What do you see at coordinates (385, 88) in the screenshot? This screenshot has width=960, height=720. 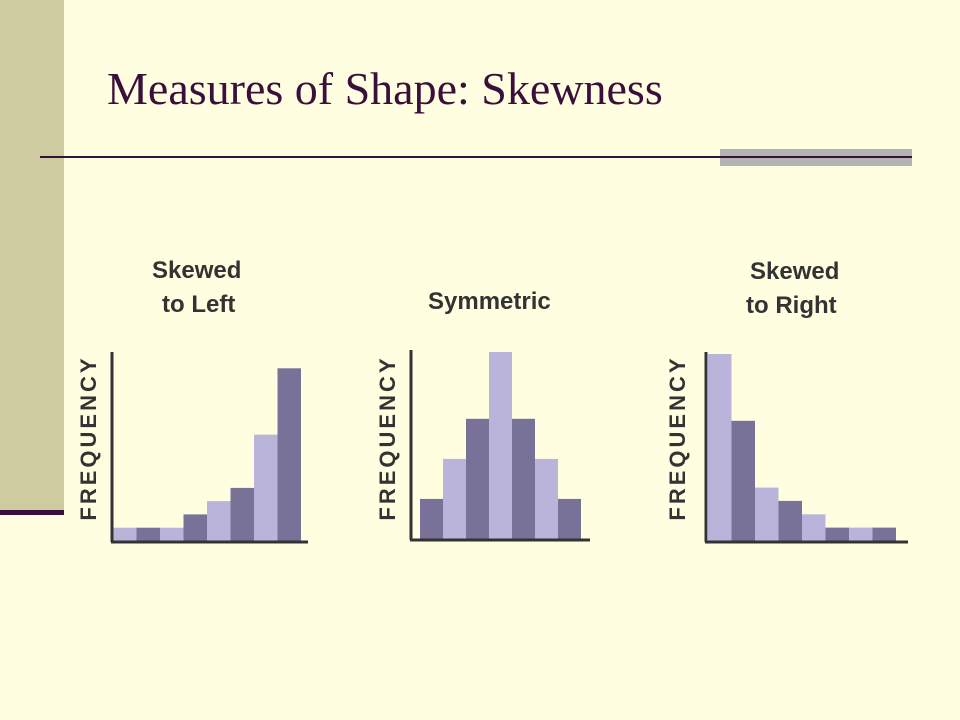 I see `slide-title: Measures of Shape: Skewness` at bounding box center [385, 88].